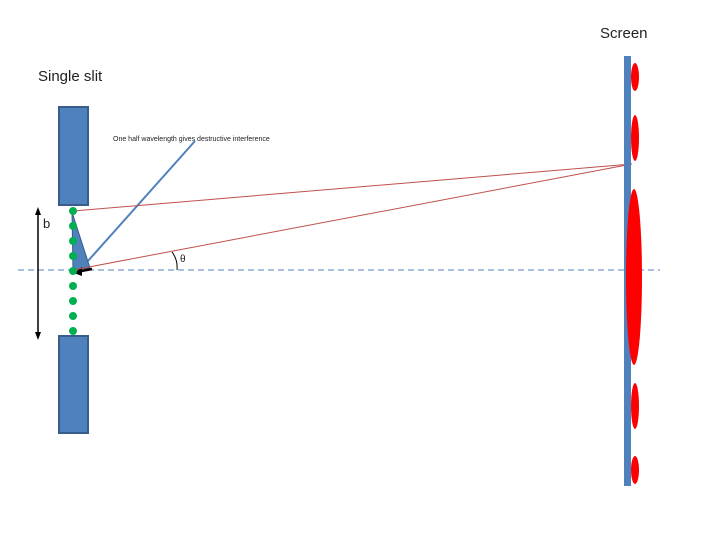 This screenshot has height=540, width=720. I want to click on screen-label: Screen, so click(624, 33).